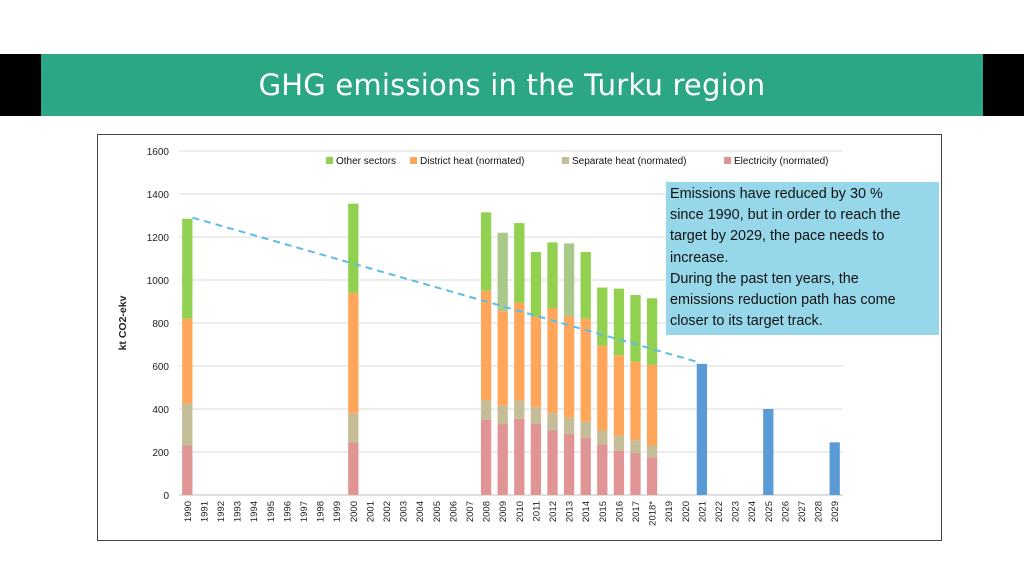 This screenshot has width=1024, height=576. Describe the element at coordinates (354, 511) in the screenshot. I see `x-tick-label: 2000` at that location.